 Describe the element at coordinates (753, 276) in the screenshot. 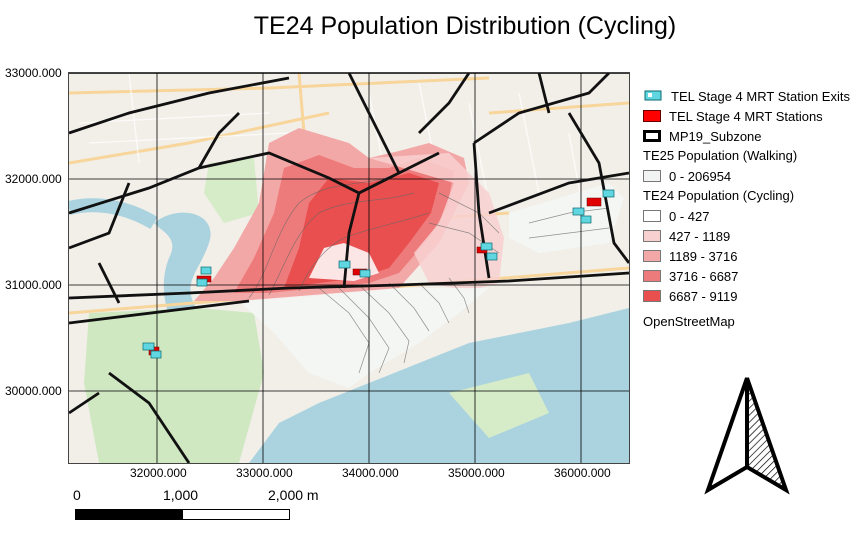

I see `legend-item-cycling: 3716 - 6687` at that location.